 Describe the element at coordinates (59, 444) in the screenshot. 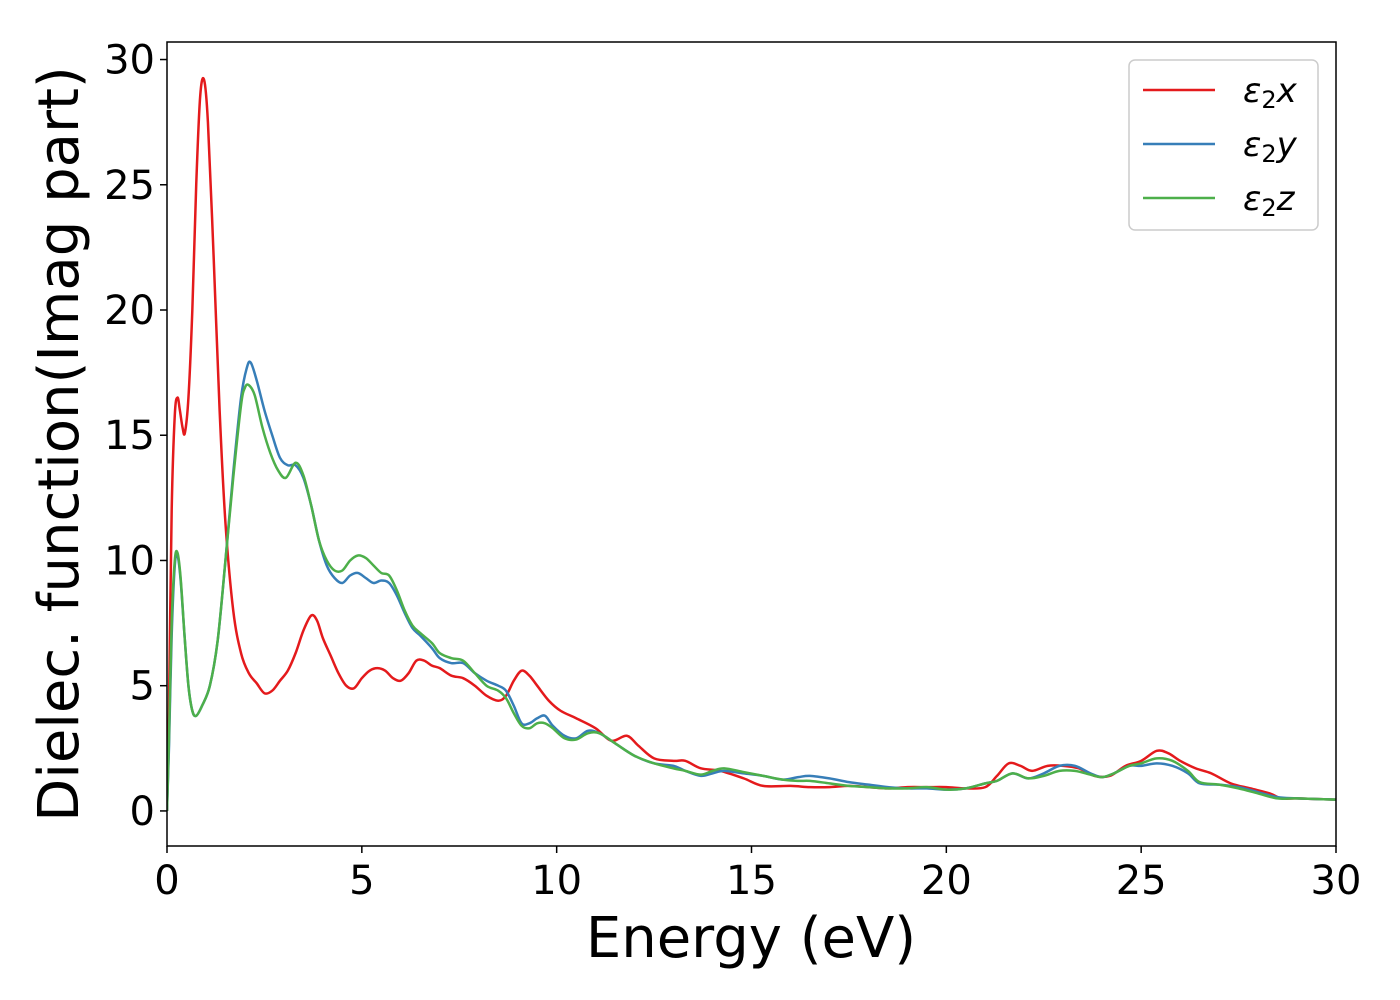

I see `y-axis-label: Dielec. function(Imag part)` at that location.